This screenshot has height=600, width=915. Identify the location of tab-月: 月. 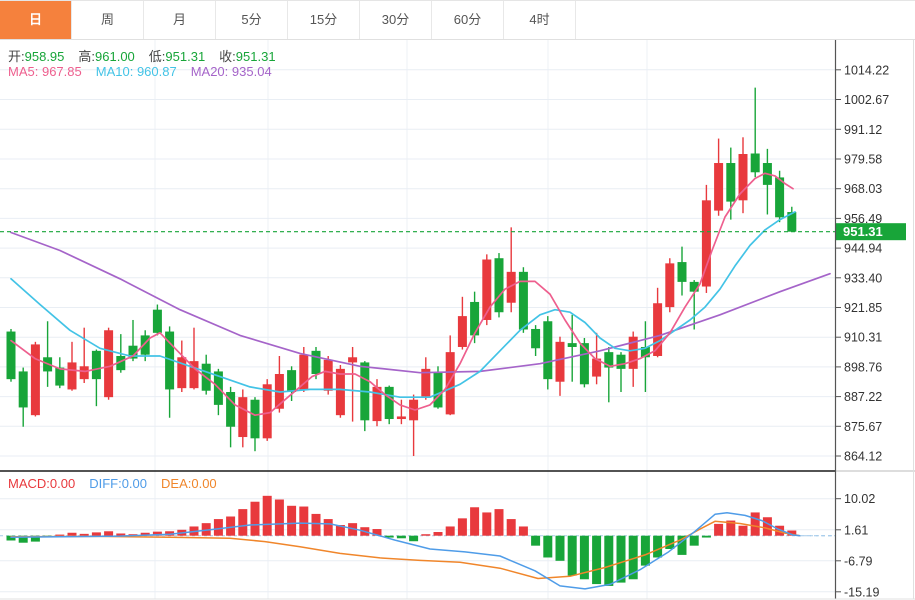
(180, 20).